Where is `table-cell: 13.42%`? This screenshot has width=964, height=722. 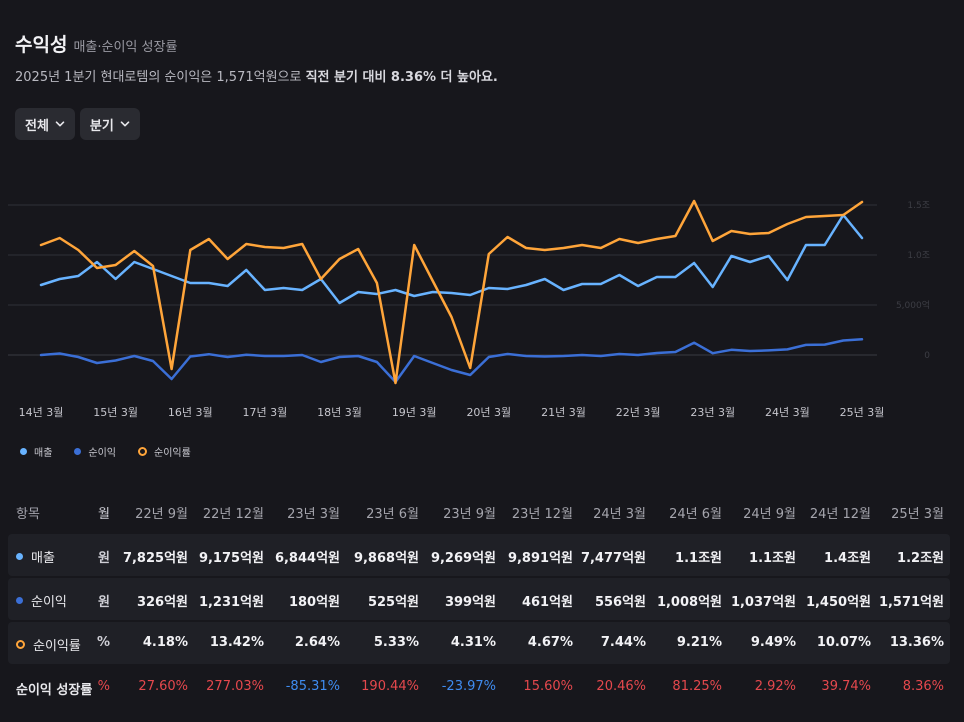
table-cell: 13.42% is located at coordinates (236, 642).